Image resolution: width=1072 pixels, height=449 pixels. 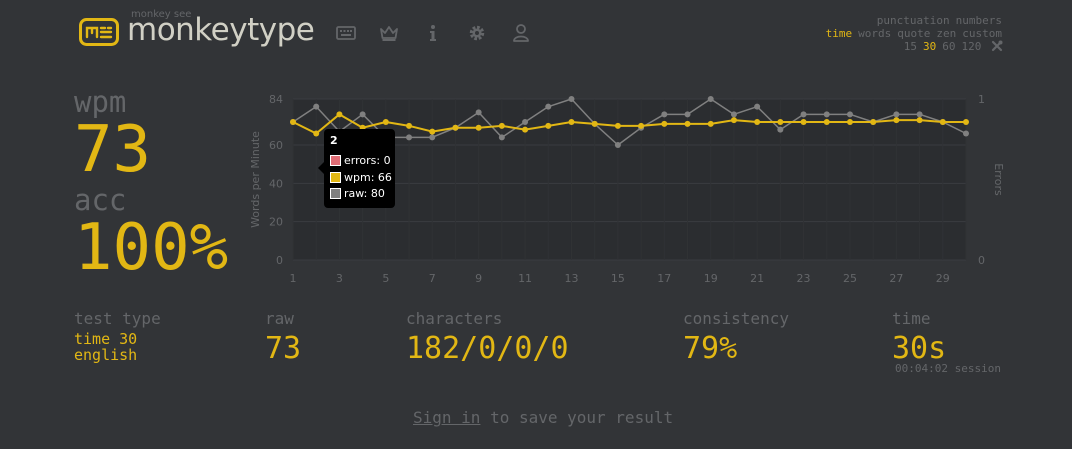 I want to click on time-label: time, so click(x=911, y=319).